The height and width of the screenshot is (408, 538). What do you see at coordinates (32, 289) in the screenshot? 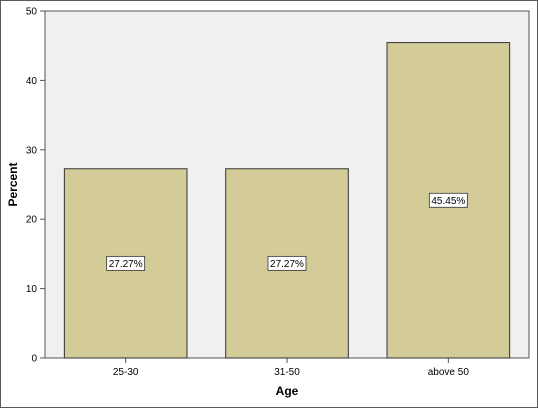
I see `y-tick-label: 10` at bounding box center [32, 289].